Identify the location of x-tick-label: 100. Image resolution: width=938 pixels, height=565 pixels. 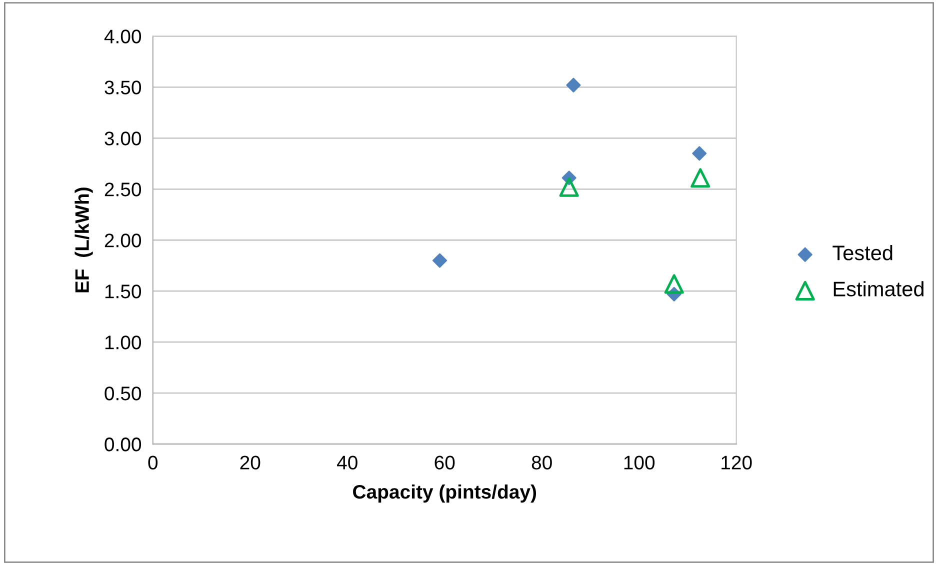
(639, 463).